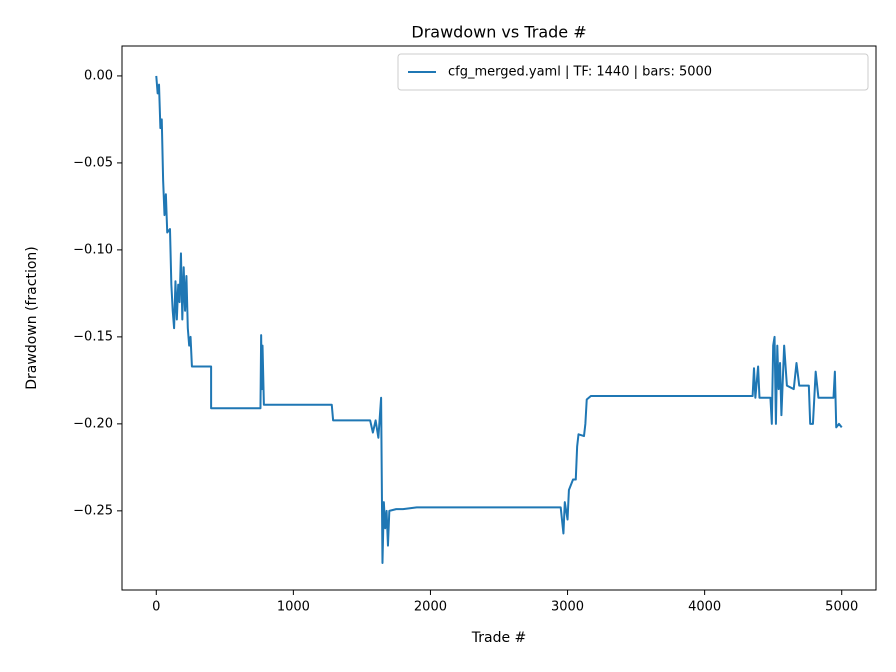 This screenshot has width=896, height=672. What do you see at coordinates (93, 249) in the screenshot?
I see `y-tick-label: −0.10` at bounding box center [93, 249].